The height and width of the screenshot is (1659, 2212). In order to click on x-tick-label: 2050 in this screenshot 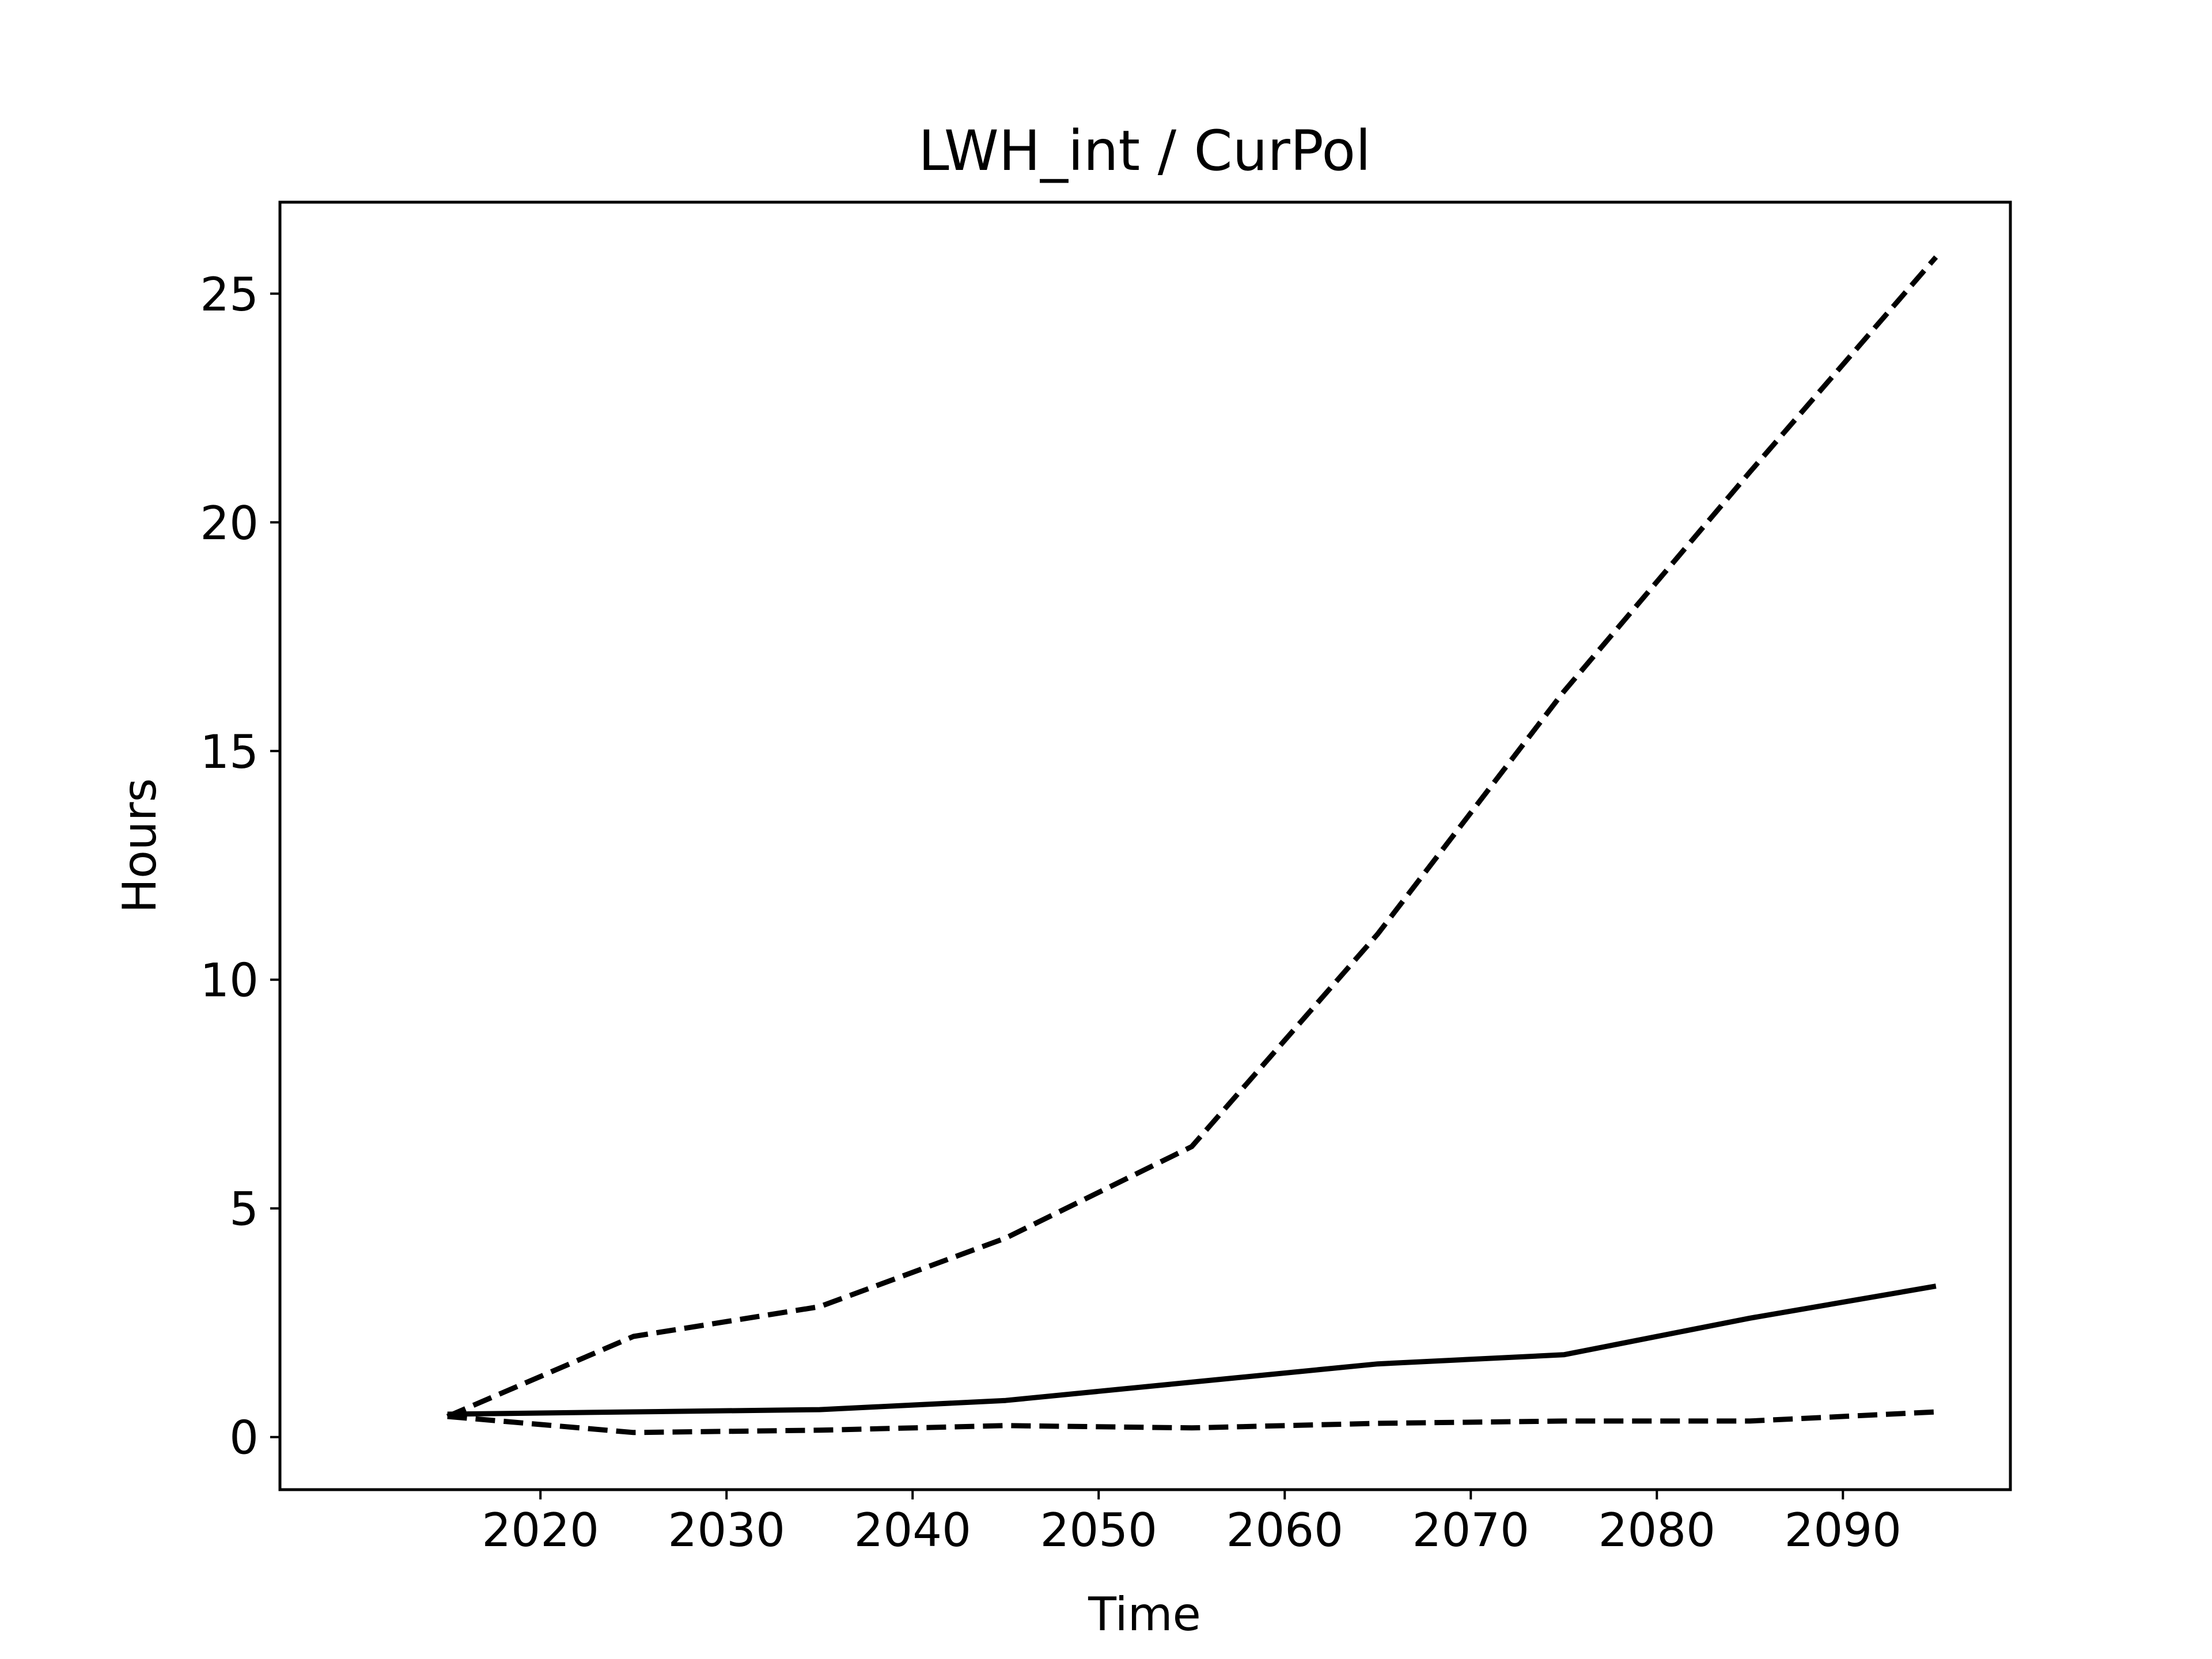, I will do `click(1098, 1530)`.